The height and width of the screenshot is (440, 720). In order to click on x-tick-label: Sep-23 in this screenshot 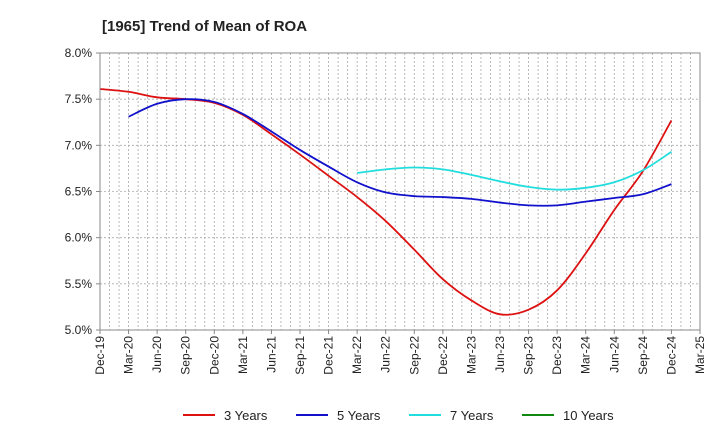, I will do `click(529, 355)`.